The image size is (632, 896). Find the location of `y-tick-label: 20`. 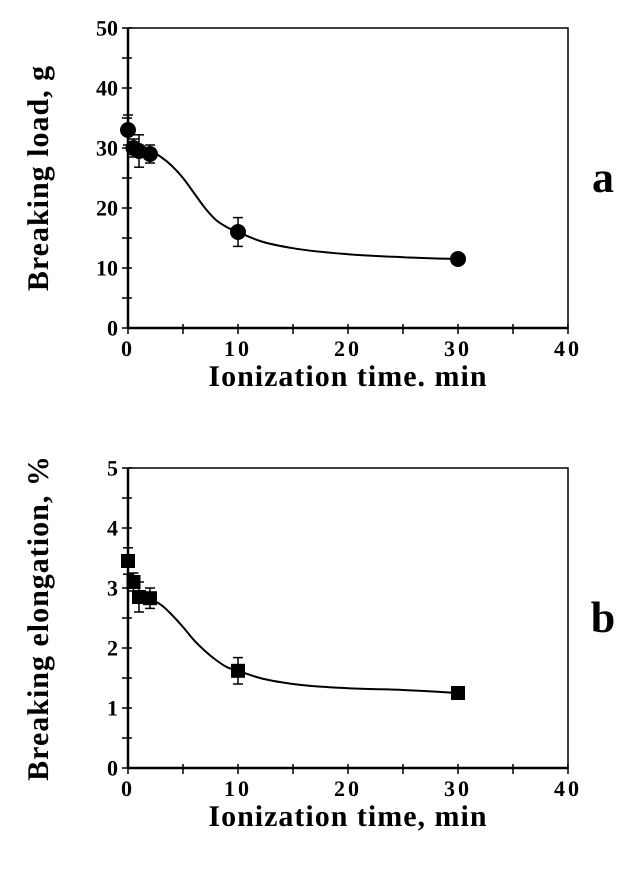

y-tick-label: 20 is located at coordinates (107, 208).